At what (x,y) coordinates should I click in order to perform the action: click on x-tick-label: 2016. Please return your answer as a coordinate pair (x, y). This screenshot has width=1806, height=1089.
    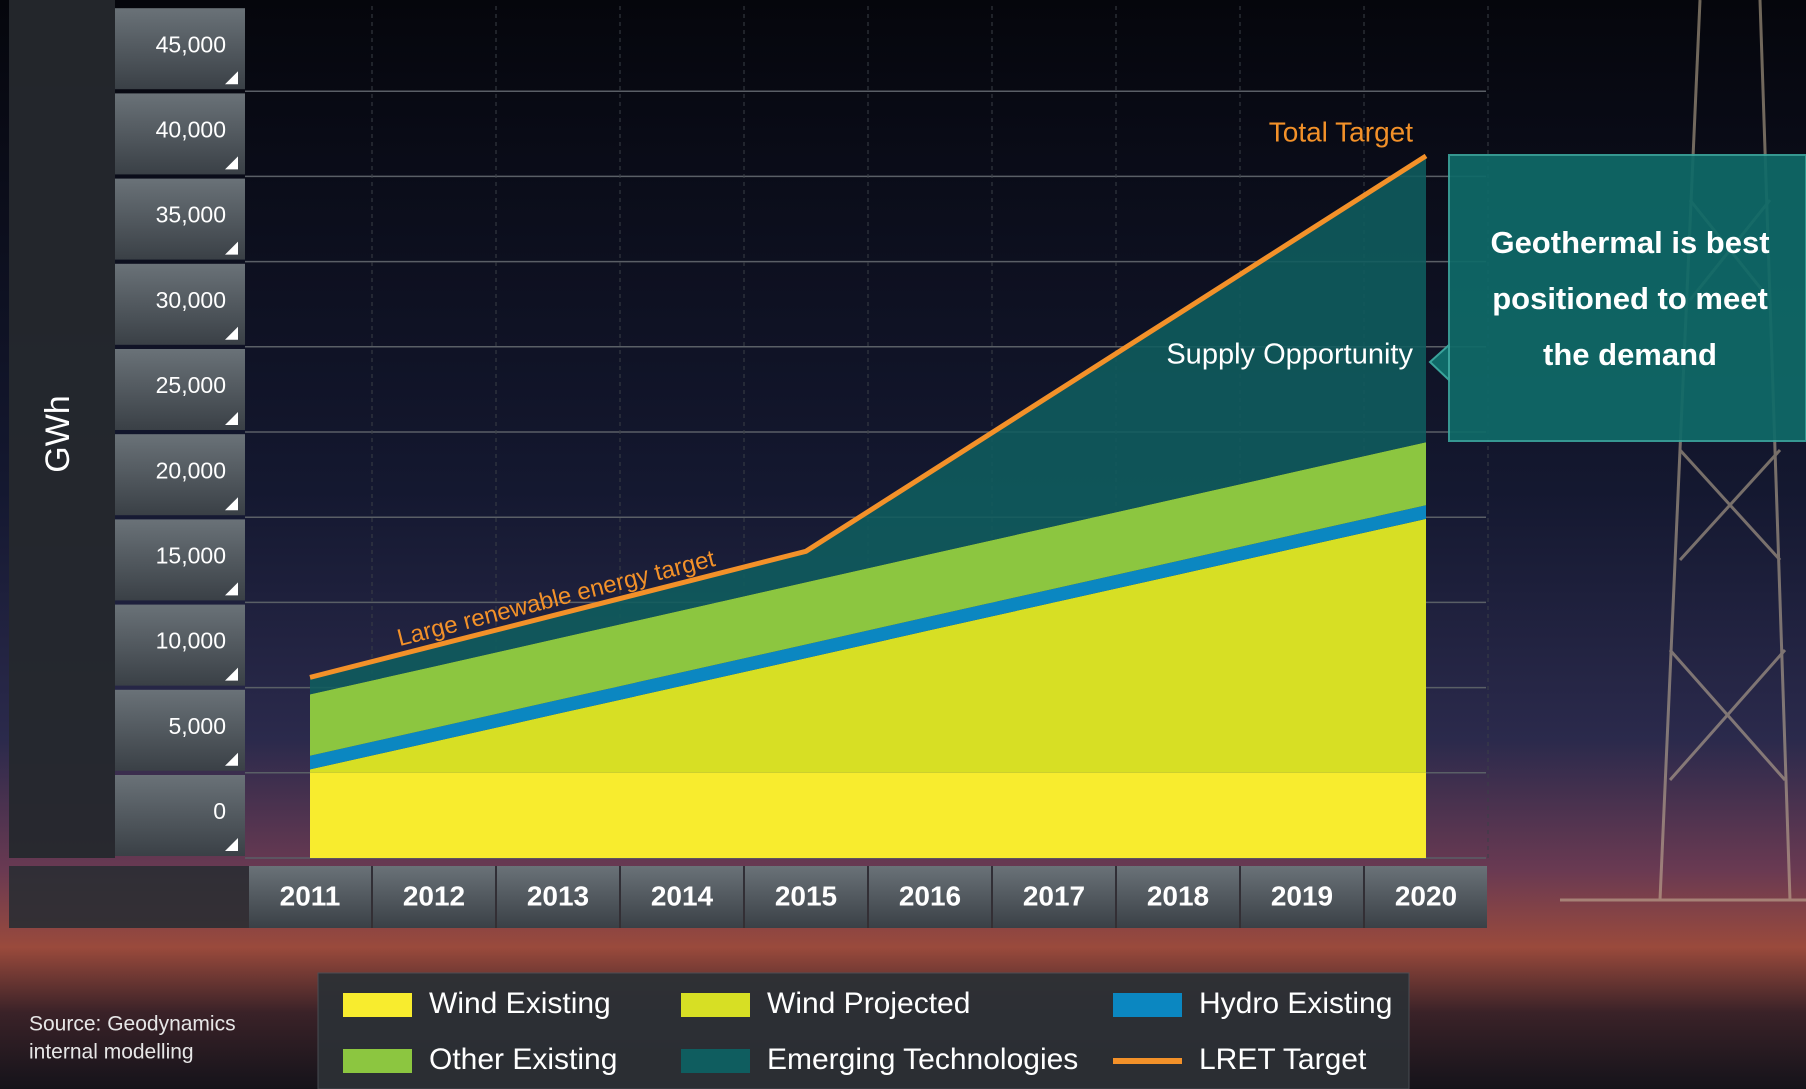
    Looking at the image, I should click on (930, 895).